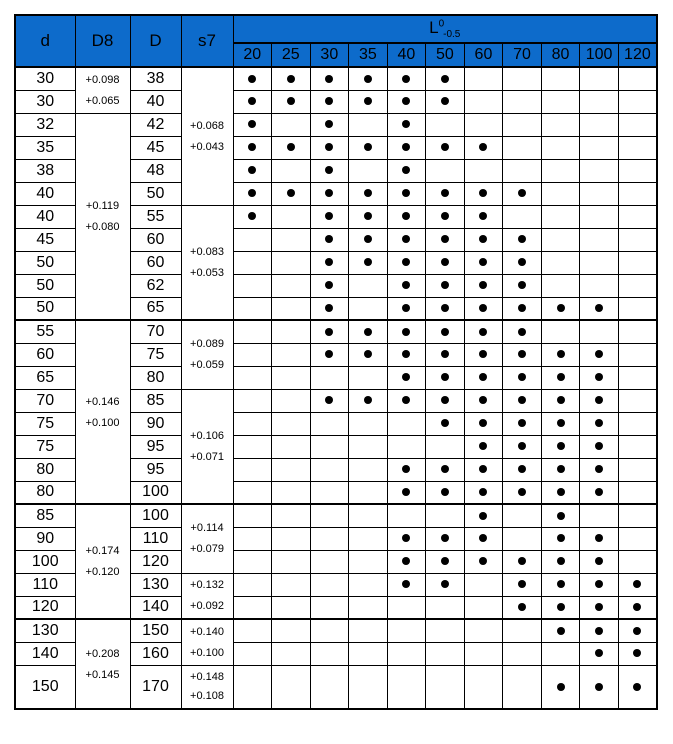 The width and height of the screenshot is (673, 744). What do you see at coordinates (207, 696) in the screenshot?
I see `s7-lower-deviation: +0.108` at bounding box center [207, 696].